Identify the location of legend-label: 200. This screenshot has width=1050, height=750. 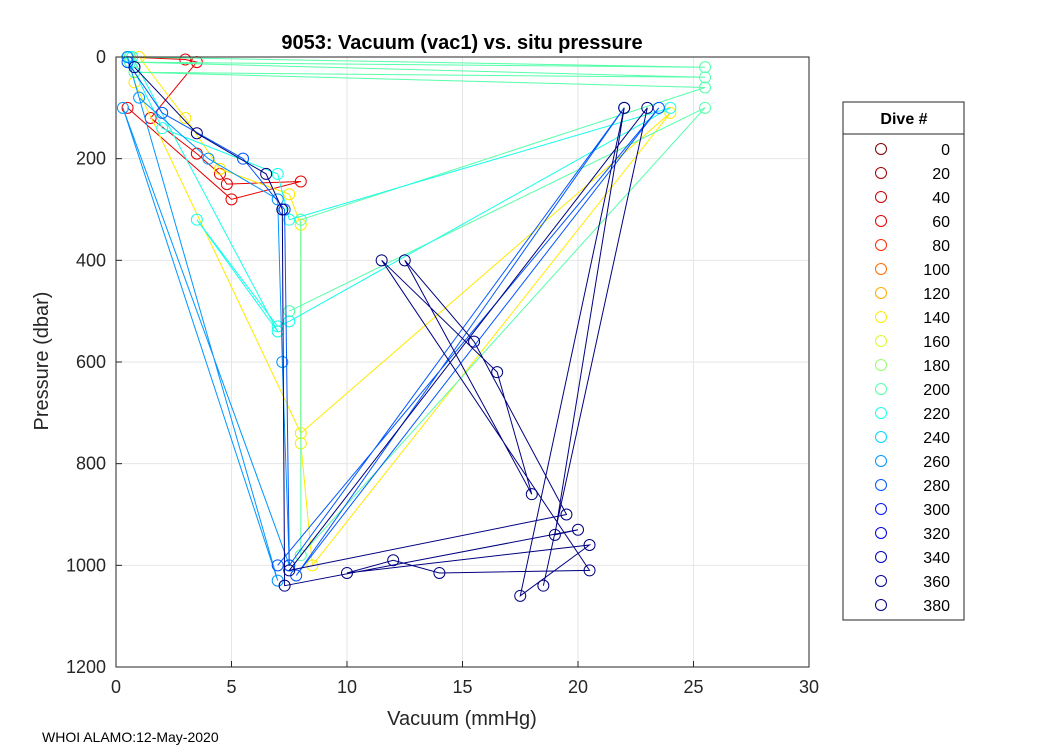
(936, 390).